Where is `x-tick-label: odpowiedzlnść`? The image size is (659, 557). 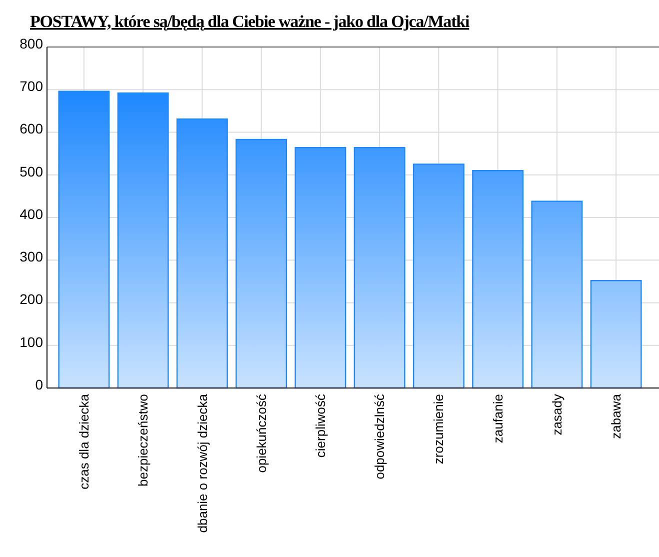 x-tick-label: odpowiedzlnść is located at coordinates (380, 437).